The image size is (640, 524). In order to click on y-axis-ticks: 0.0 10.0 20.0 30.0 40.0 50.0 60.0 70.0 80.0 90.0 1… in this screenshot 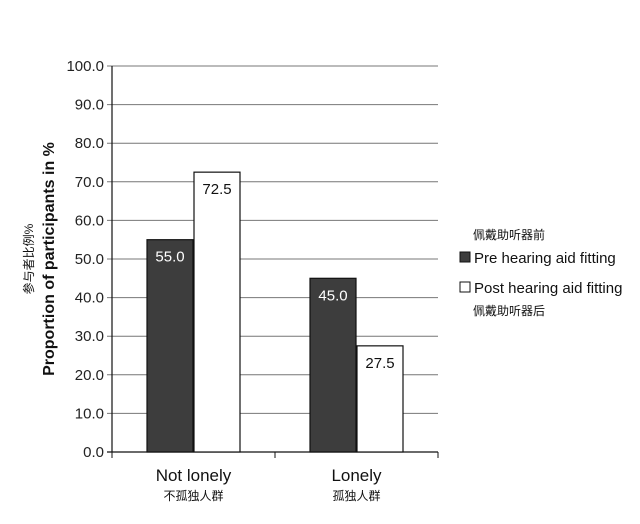, I will do `click(85, 259)`.